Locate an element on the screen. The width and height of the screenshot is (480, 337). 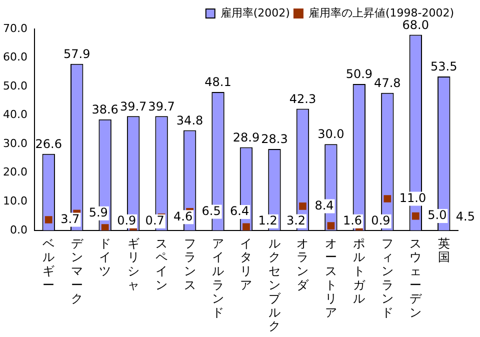
data-label: 47.8 is located at coordinates (387, 83).